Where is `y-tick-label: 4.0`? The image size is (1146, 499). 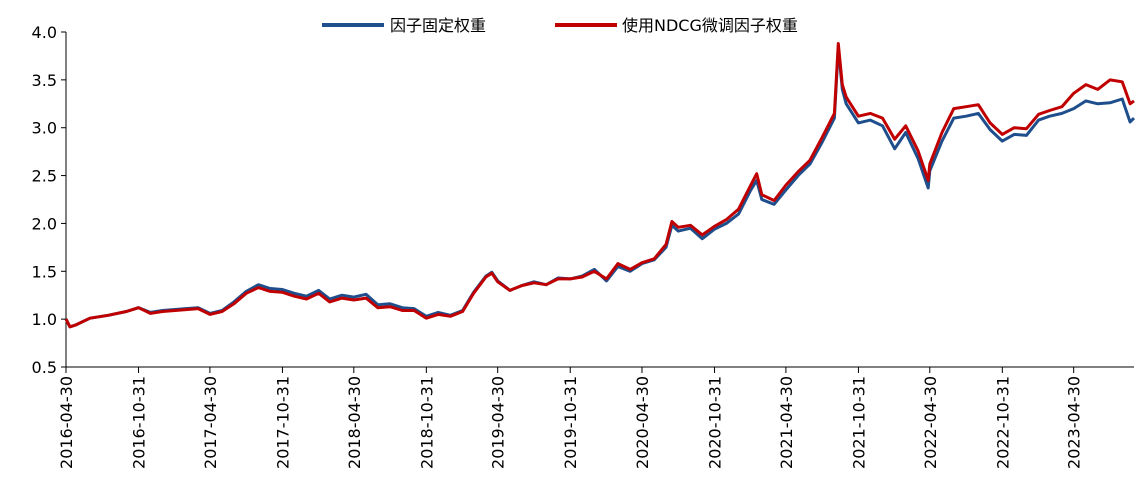 y-tick-label: 4.0 is located at coordinates (44, 32).